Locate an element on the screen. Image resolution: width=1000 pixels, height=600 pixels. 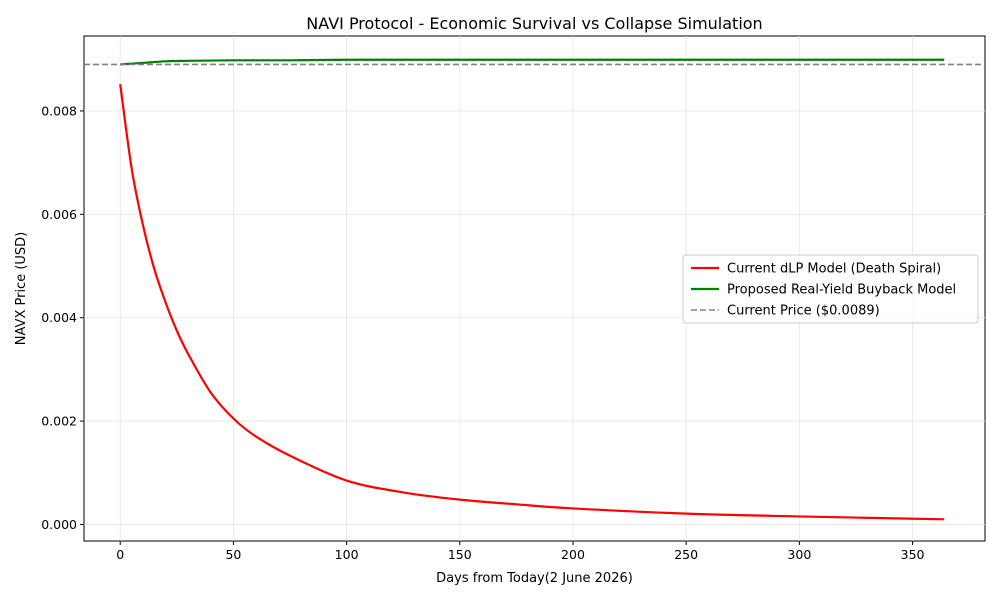
legend-entry-label: Current Price ($0.0089) is located at coordinates (803, 311).